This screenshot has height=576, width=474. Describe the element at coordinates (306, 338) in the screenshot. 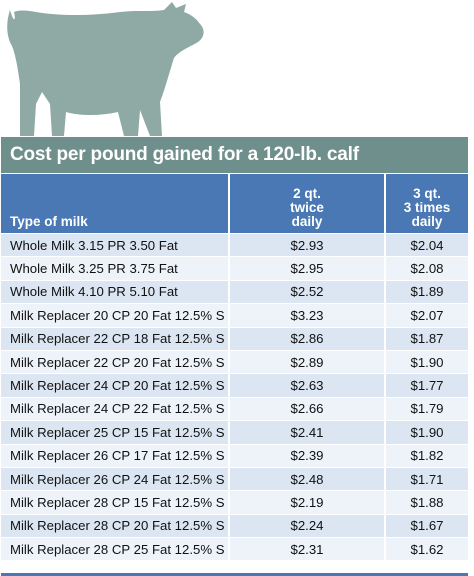

I see `cost-twice-daily-cell: $2.86` at that location.